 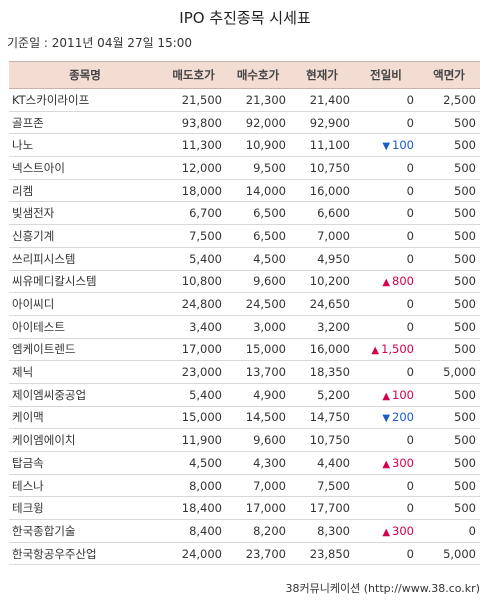 I want to click on change-cell: ▼ 100, so click(x=386, y=145).